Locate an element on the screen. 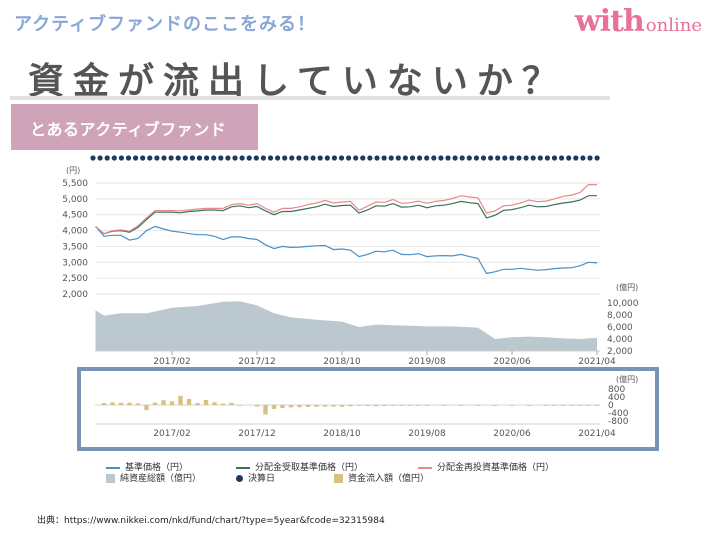 The height and width of the screenshot is (540, 720). legend-swatch-base-price is located at coordinates (113, 467).